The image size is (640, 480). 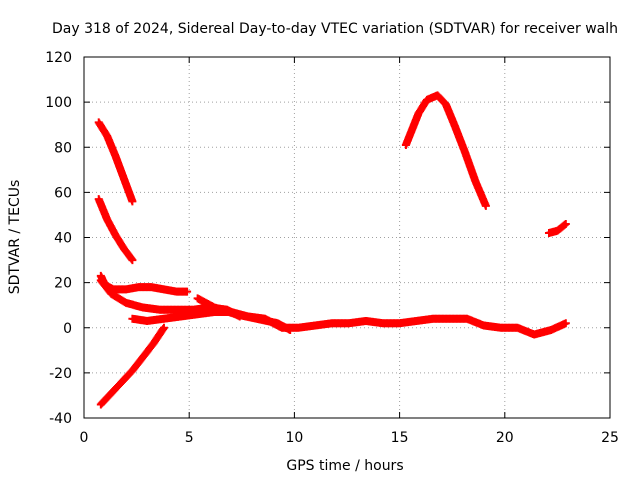 What do you see at coordinates (63, 284) in the screenshot?
I see `y-tick-label: 20` at bounding box center [63, 284].